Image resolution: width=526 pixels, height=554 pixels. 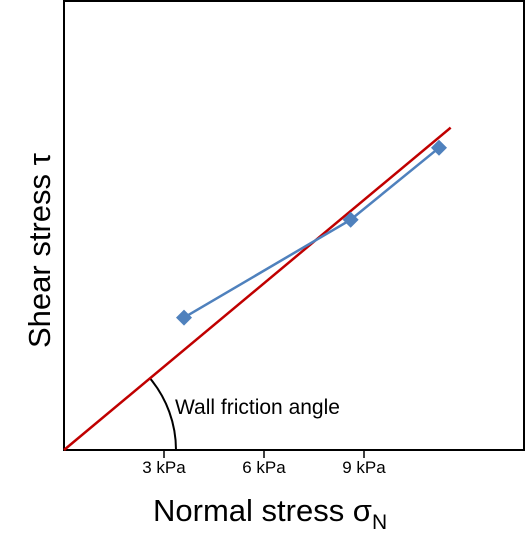 I want to click on x-axis-title-main: Normal stress σ, so click(x=262, y=510).